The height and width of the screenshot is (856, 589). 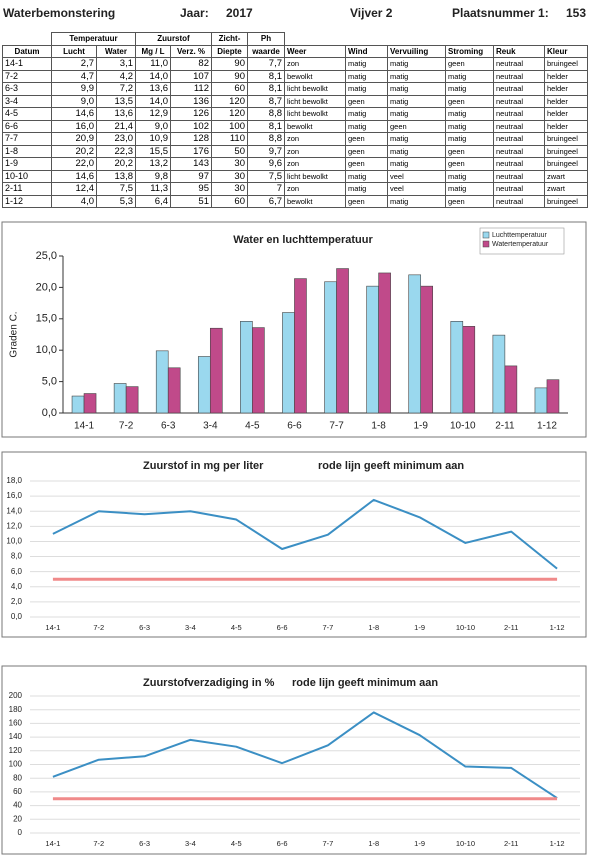 What do you see at coordinates (266, 201) in the screenshot?
I see `table-cell: 6,7` at bounding box center [266, 201].